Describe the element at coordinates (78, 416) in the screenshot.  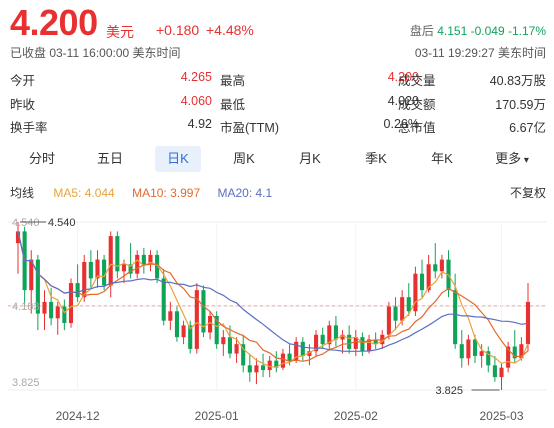
I see `x-axis-label: 2024-12` at that location.